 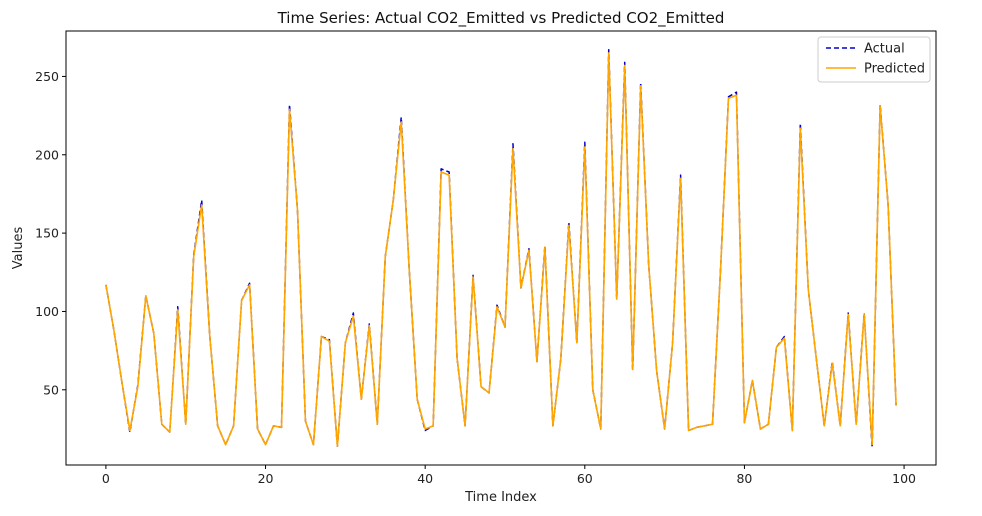 What do you see at coordinates (106, 478) in the screenshot?
I see `x-tick-label: 0` at bounding box center [106, 478].